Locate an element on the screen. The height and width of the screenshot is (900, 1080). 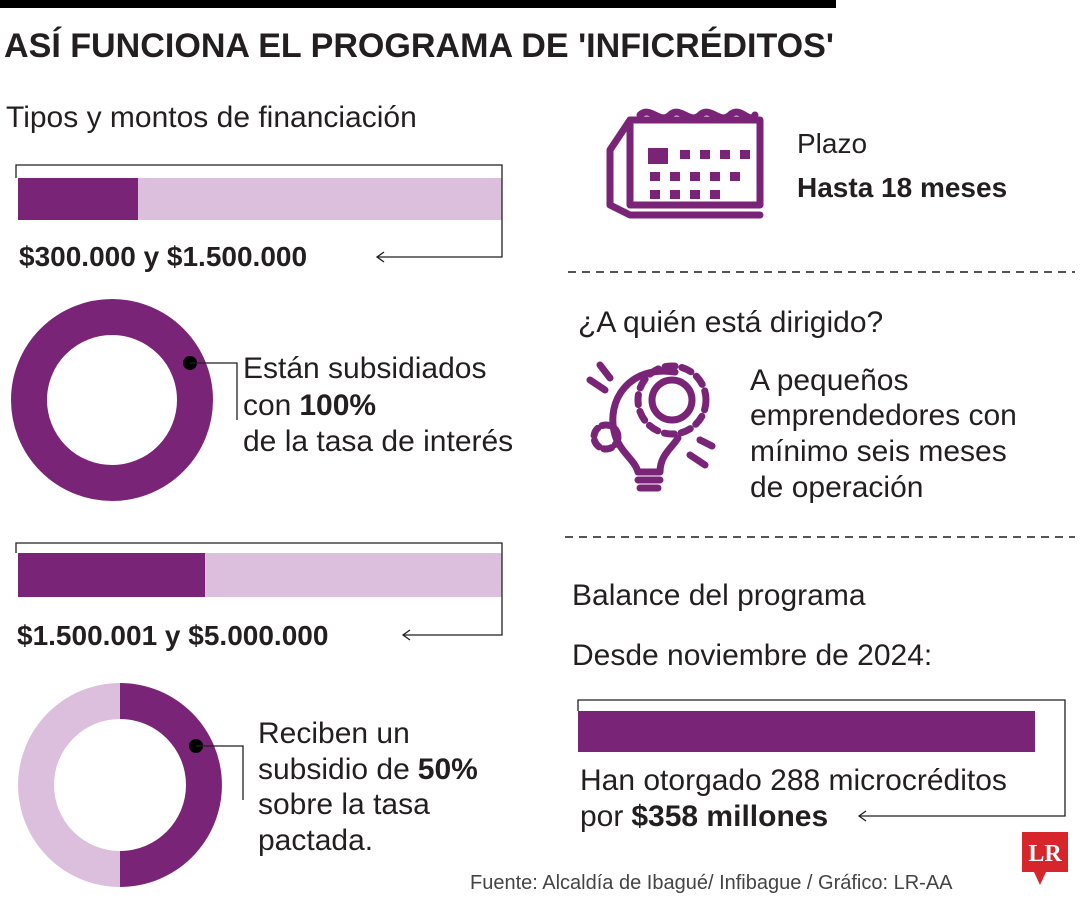
top-bar is located at coordinates (418, 4).